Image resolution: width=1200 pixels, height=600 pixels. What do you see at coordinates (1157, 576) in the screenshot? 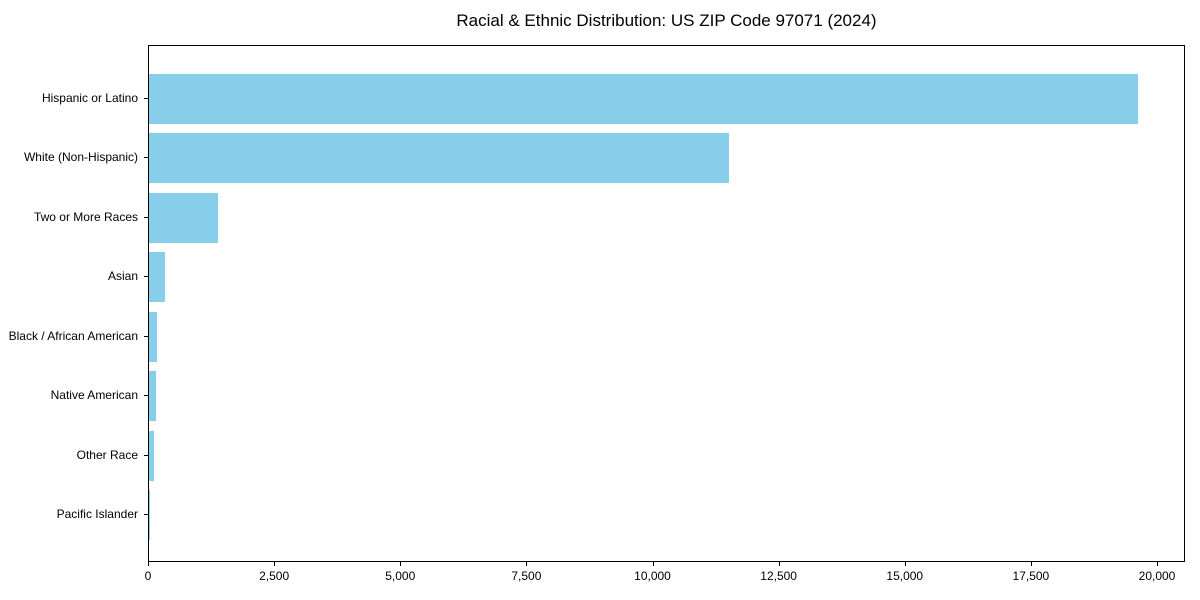
I see `x-axis-tick-label: 20,000` at bounding box center [1157, 576].